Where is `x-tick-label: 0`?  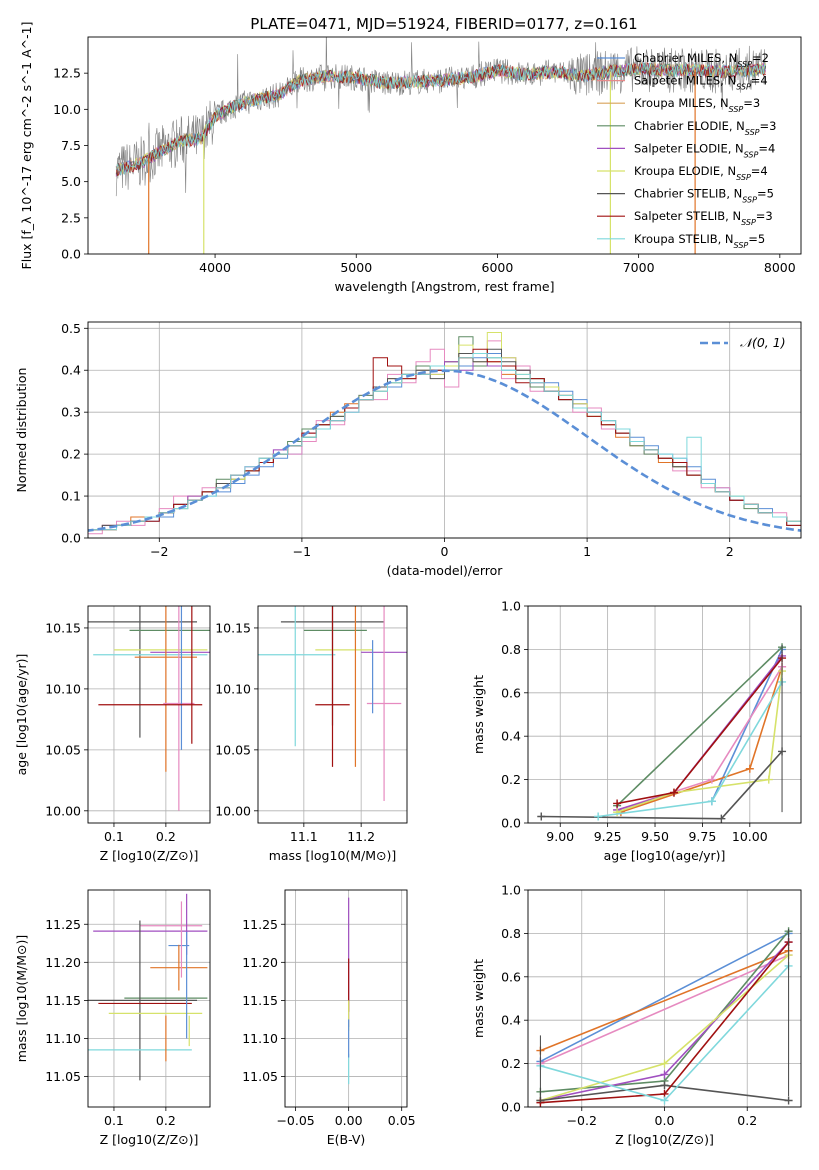 x-tick-label: 0 is located at coordinates (445, 551).